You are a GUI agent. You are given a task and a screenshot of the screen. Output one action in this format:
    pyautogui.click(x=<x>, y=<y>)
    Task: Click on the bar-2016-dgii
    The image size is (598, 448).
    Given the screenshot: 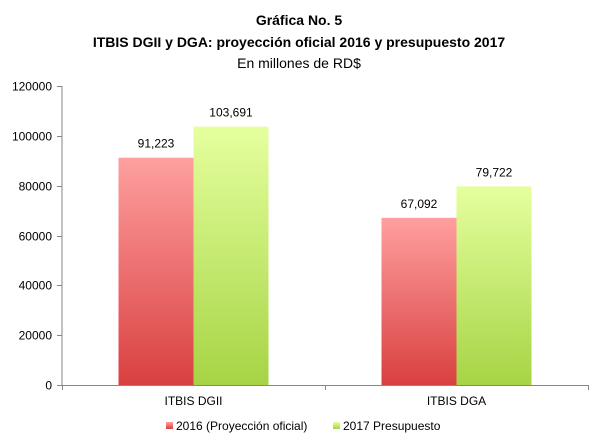 What is the action you would take?
    pyautogui.click(x=156, y=271)
    